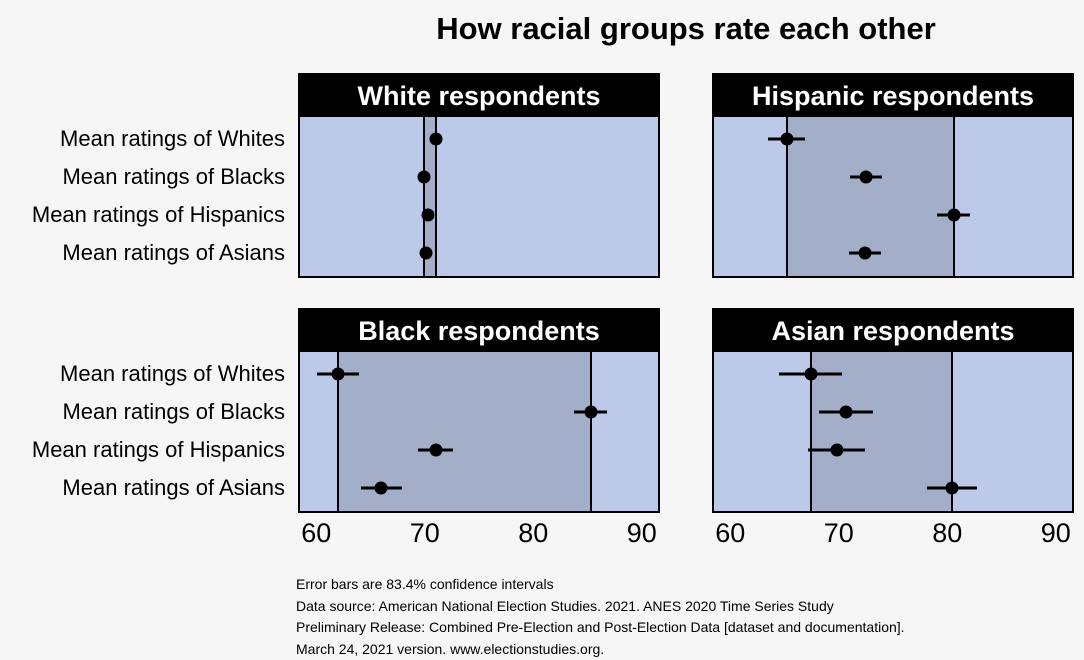  What do you see at coordinates (893, 535) in the screenshot?
I see `x-axis-right: 60 70 80 90` at bounding box center [893, 535].